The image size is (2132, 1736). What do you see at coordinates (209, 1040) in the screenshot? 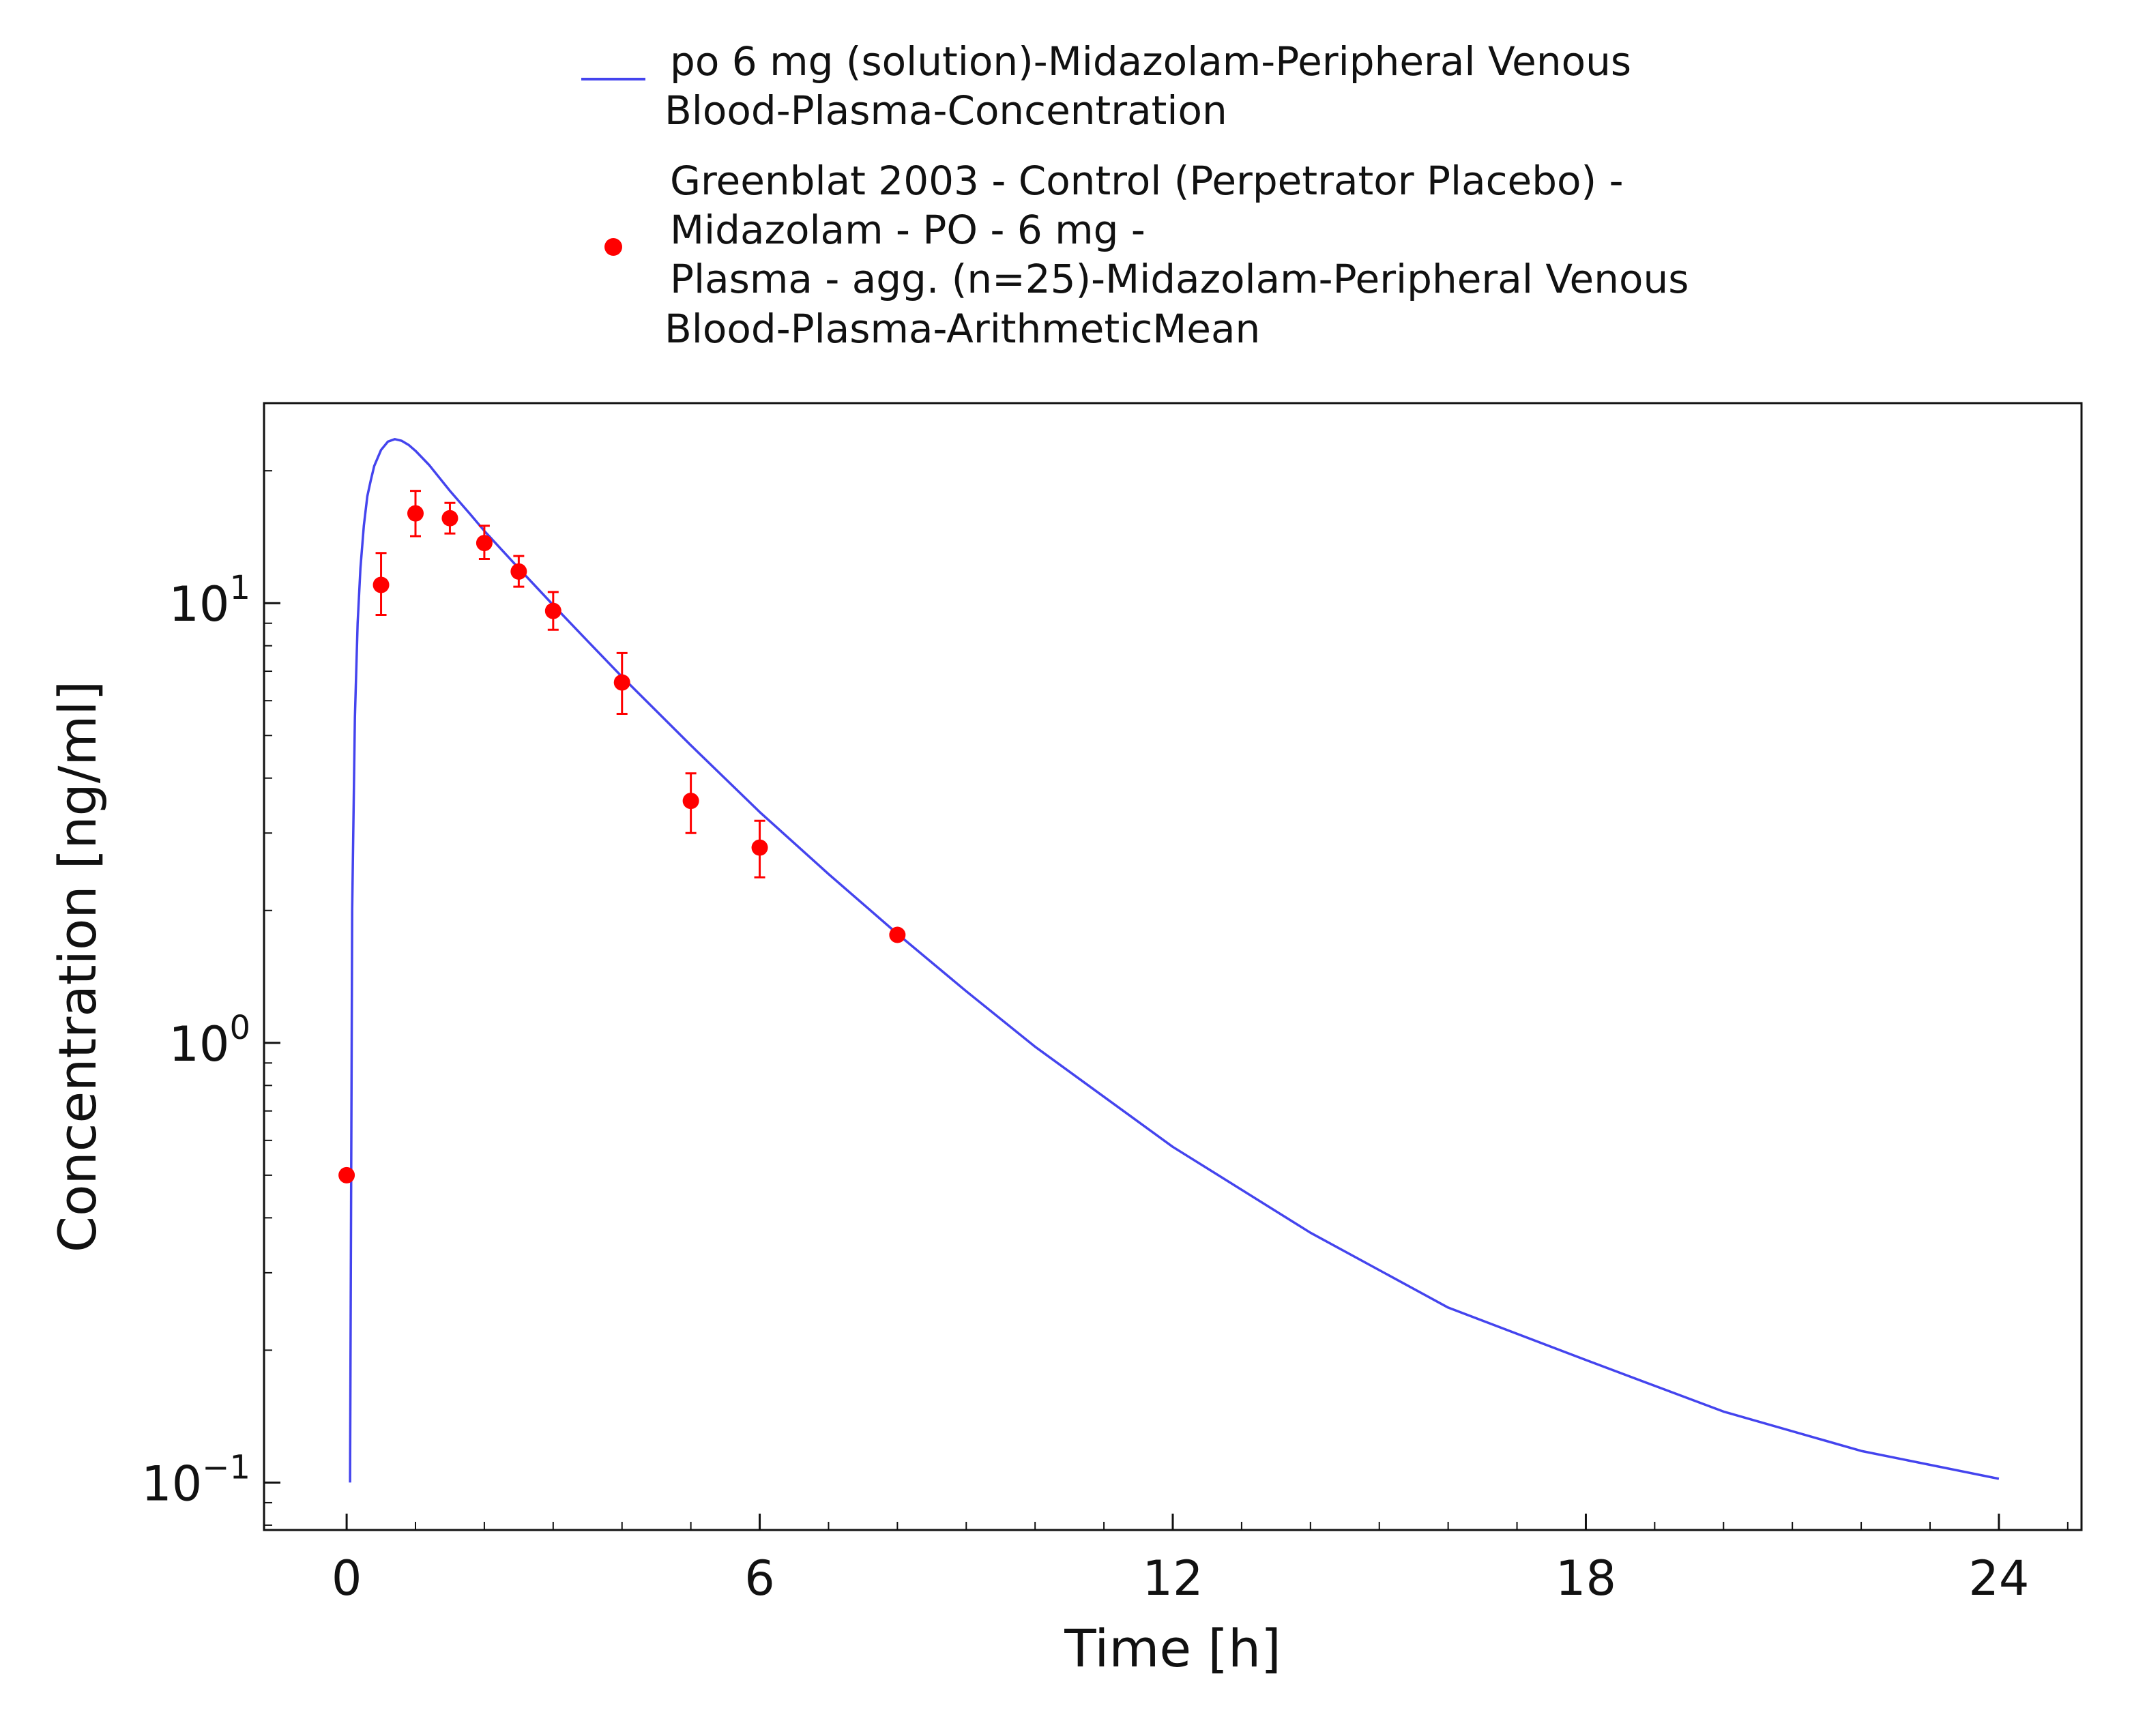
I see `y-tick-label: 10⁰` at bounding box center [209, 1040].